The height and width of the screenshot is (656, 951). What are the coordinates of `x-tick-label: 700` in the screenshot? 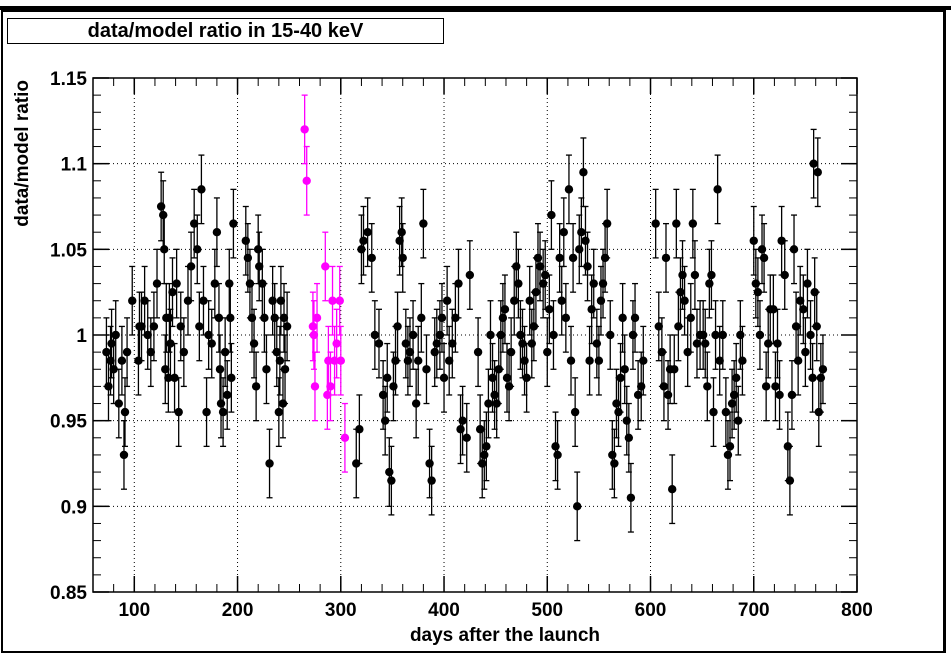 It's located at (754, 610).